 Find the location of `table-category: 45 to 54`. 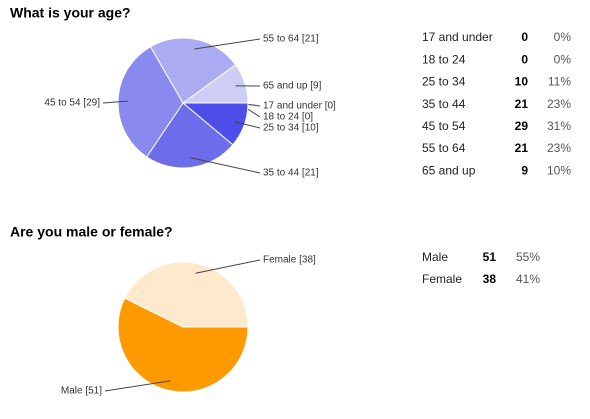

table-category: 45 to 54 is located at coordinates (444, 126).